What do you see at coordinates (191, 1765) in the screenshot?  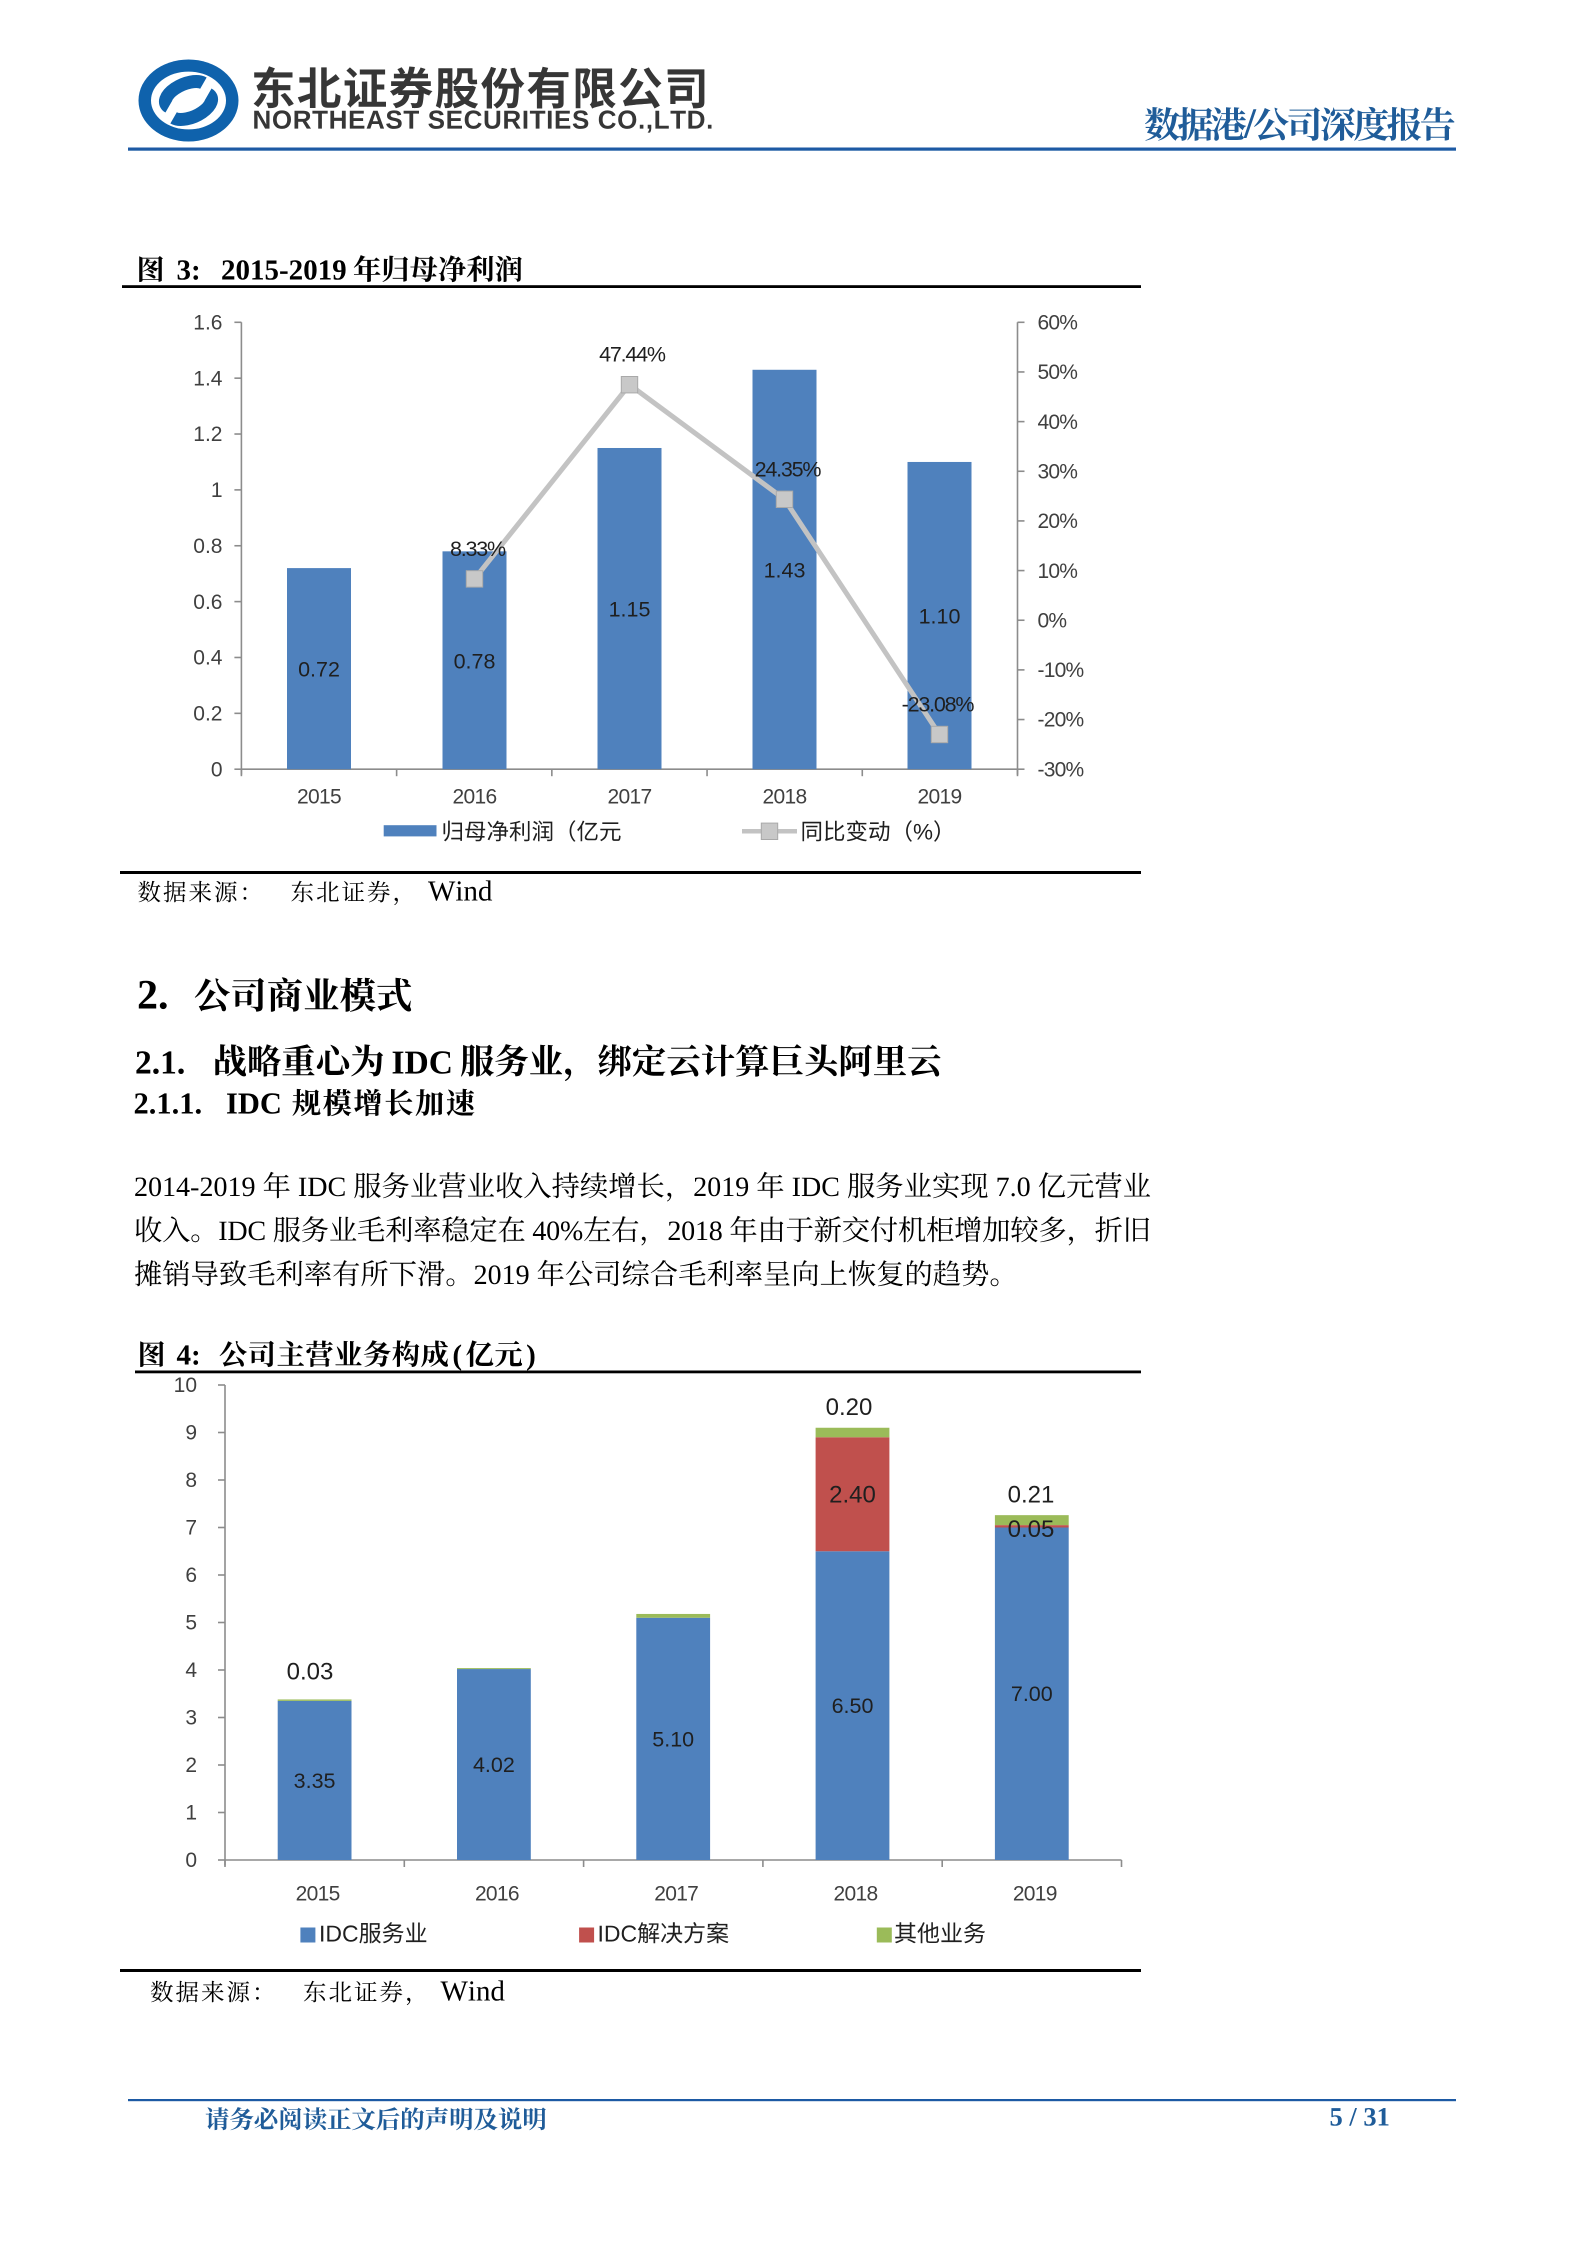 I see `svg-text: 2` at bounding box center [191, 1765].